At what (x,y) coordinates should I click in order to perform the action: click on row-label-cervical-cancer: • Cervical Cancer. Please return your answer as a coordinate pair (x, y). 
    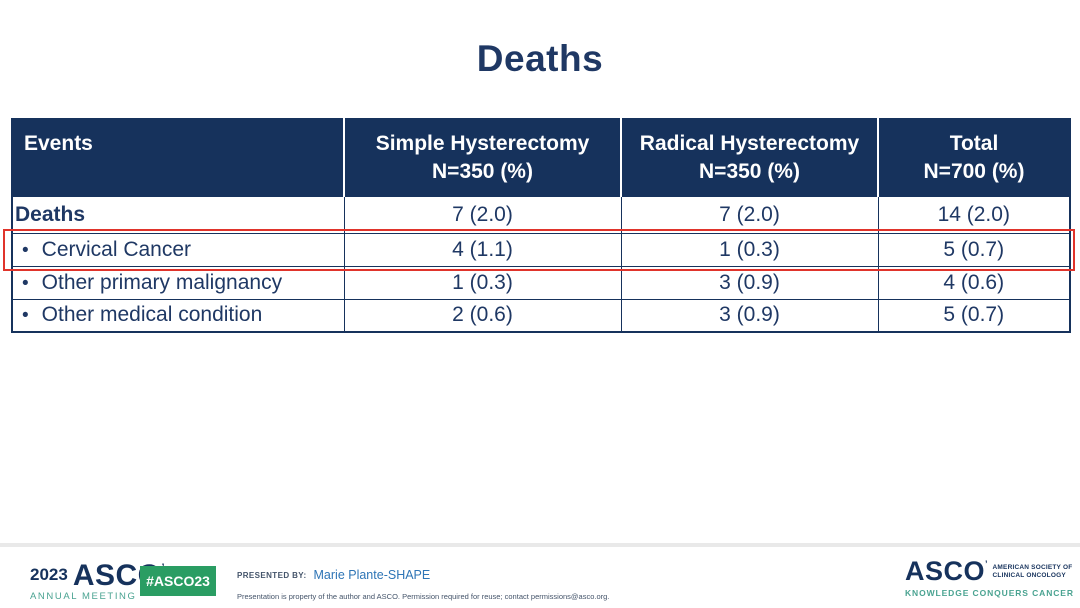
    Looking at the image, I should click on (178, 249).